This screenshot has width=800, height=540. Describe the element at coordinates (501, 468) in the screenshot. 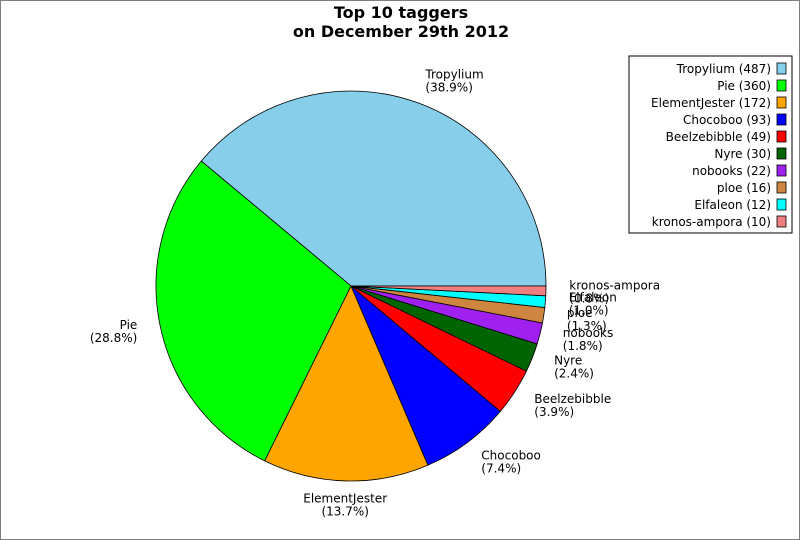

I see `slice-percent-chocoboo: (7.4%)` at that location.